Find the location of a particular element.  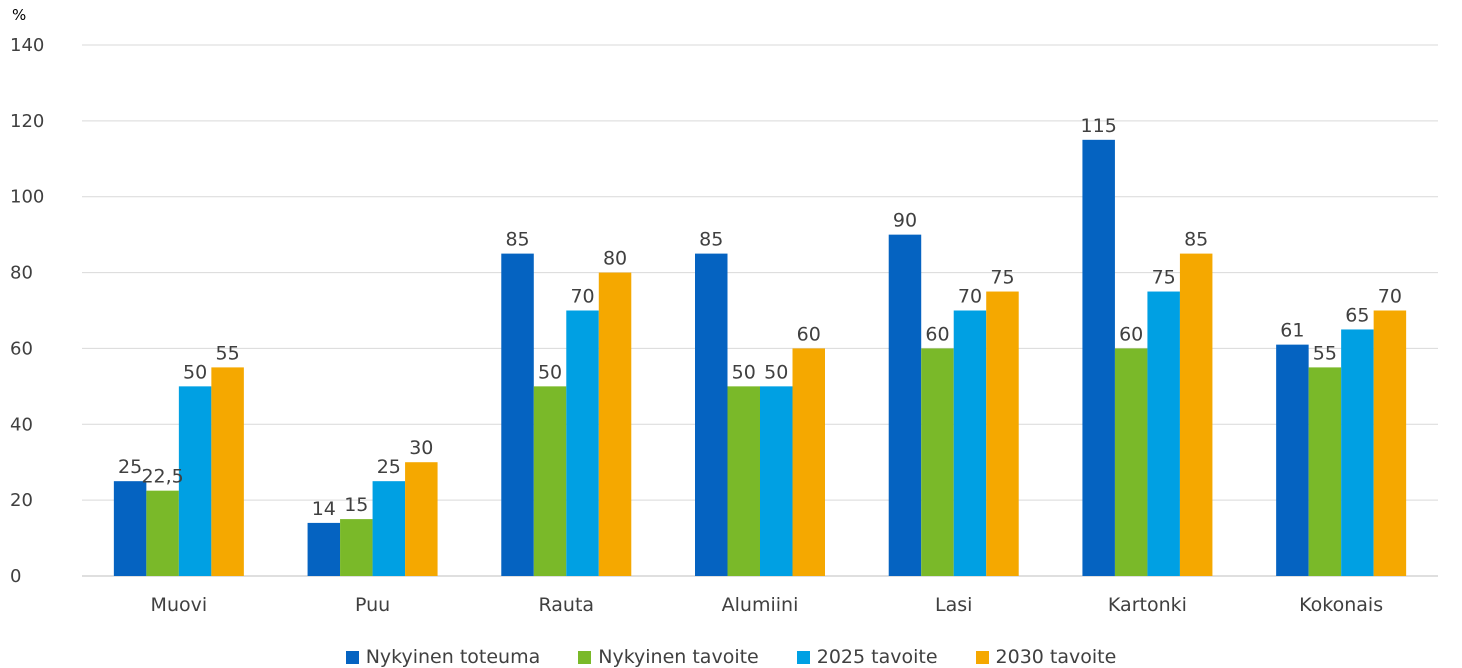

legend-item: 2030 tavoite is located at coordinates (1046, 657).